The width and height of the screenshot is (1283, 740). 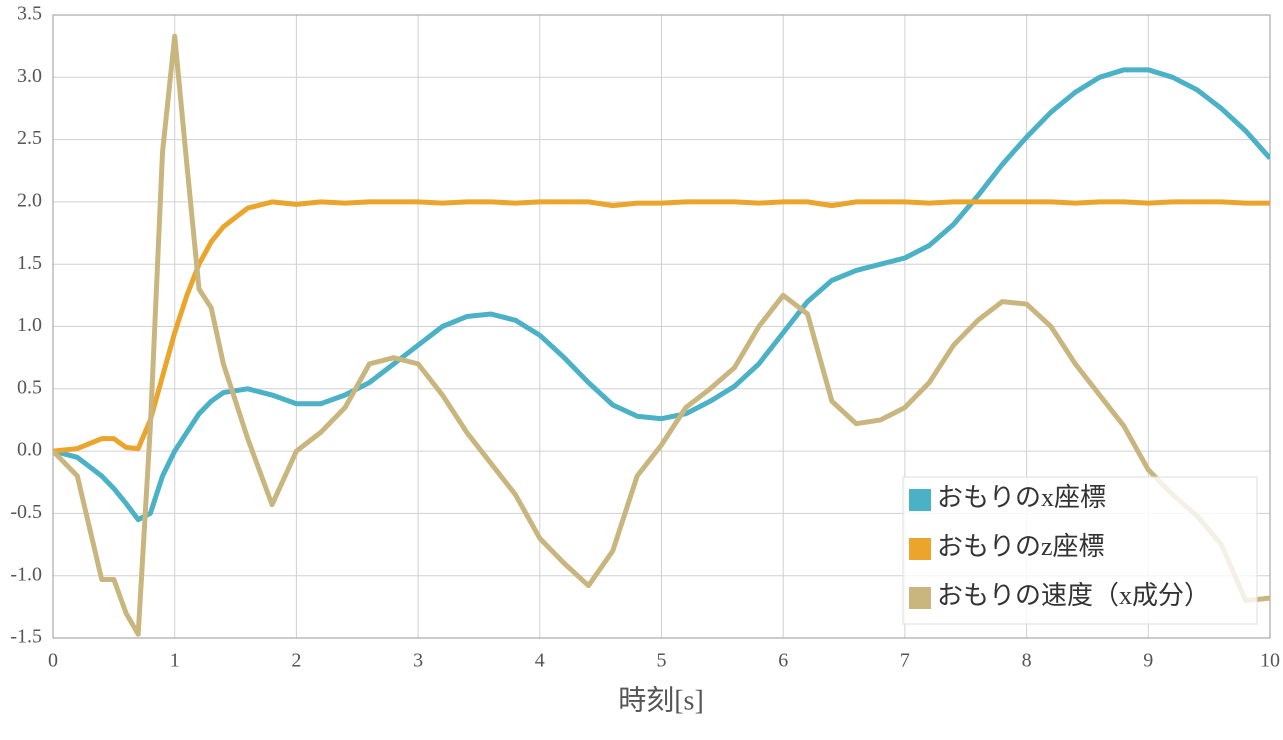 I want to click on y-tick-label: -1.5, so click(x=26, y=637).